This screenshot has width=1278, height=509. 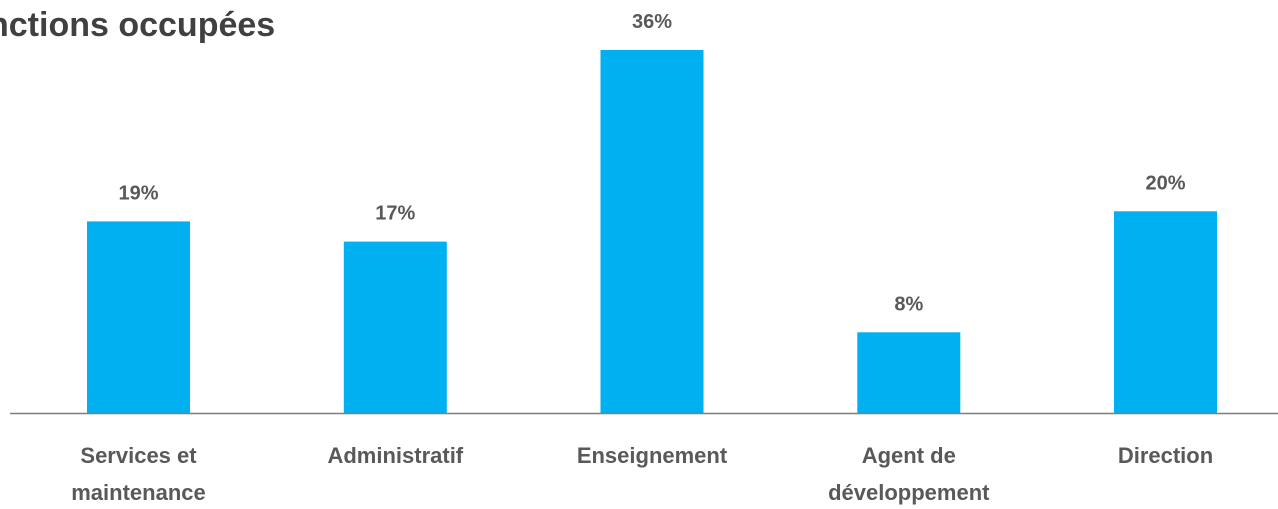 I want to click on category-label-3-line-0: Agent de, so click(x=909, y=455).